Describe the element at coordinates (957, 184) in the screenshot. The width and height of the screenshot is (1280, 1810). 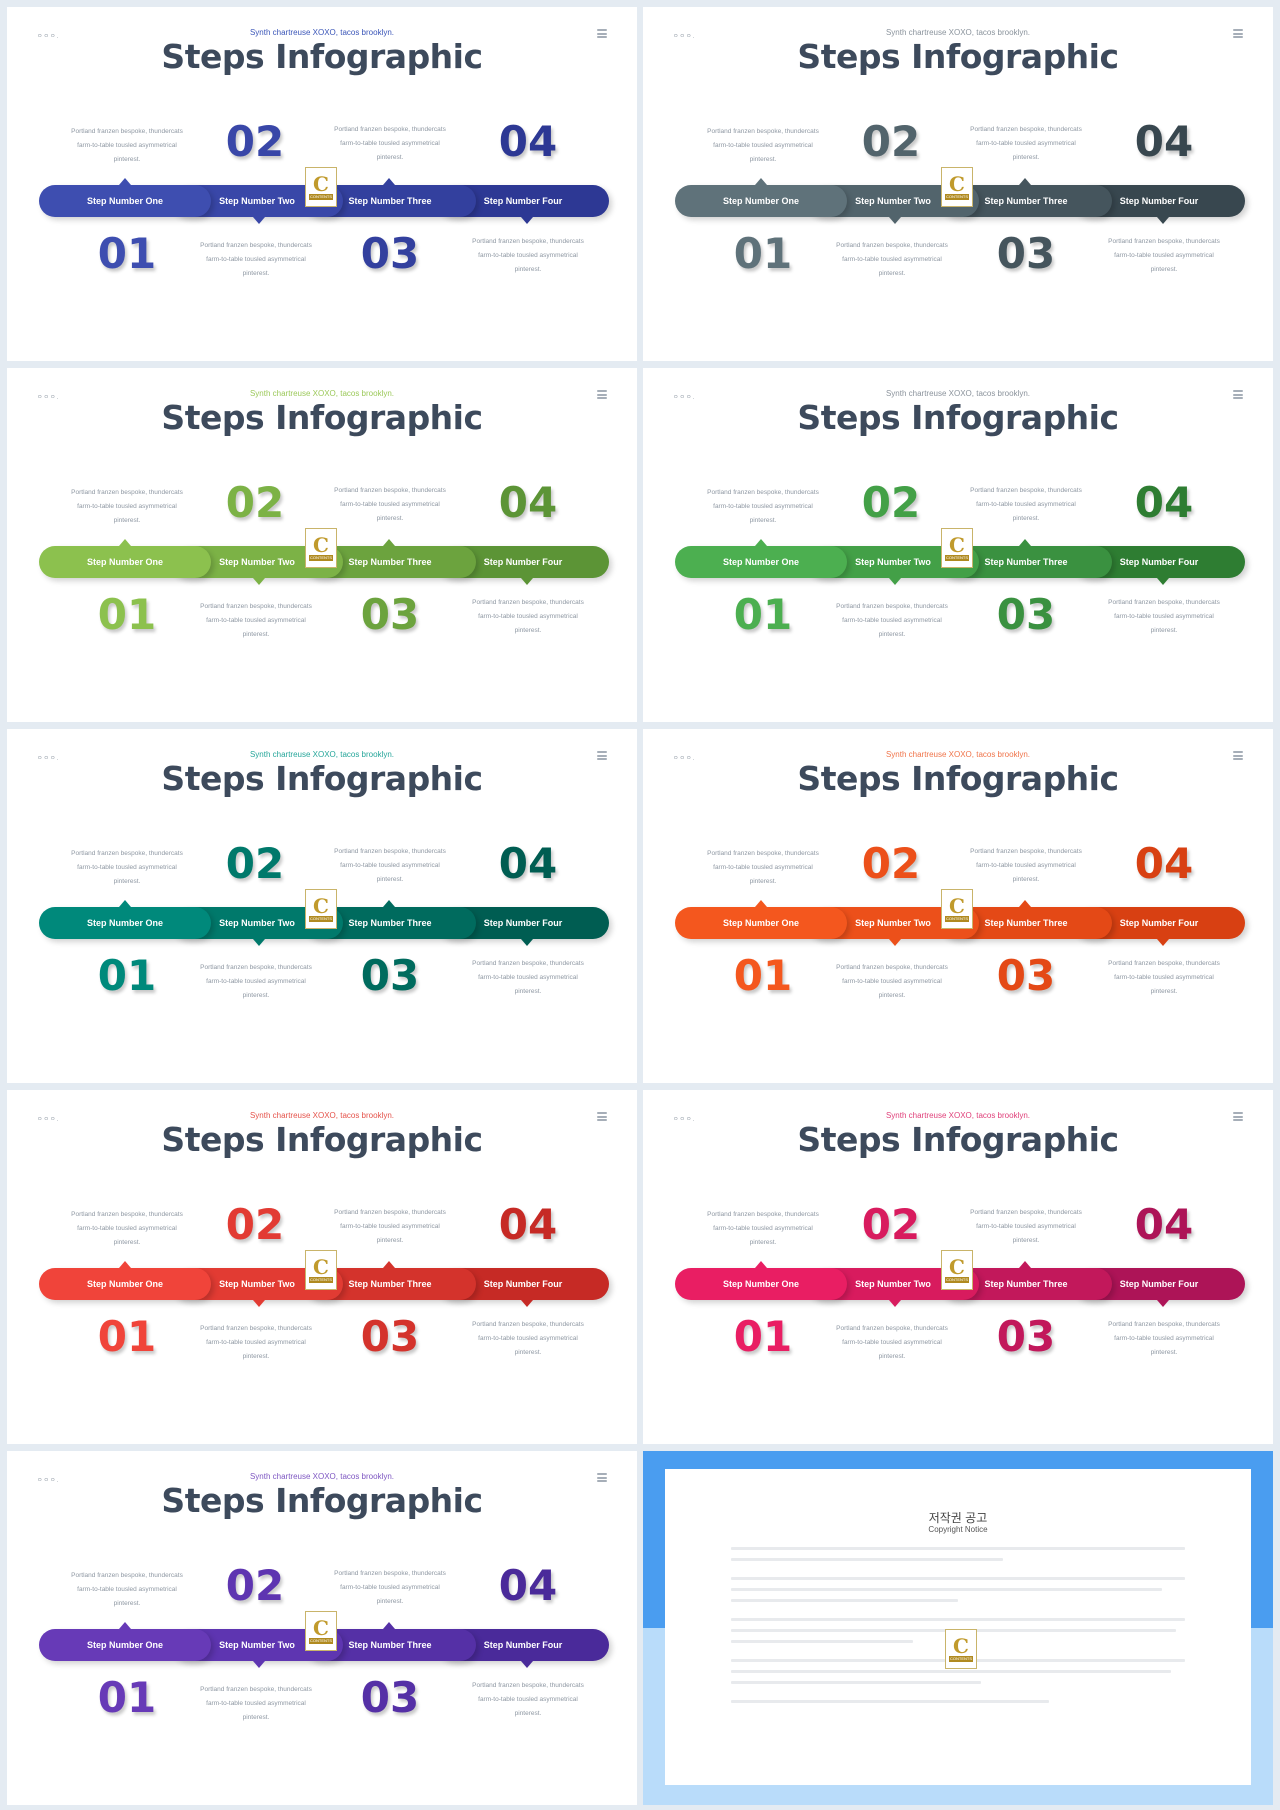
I see `logo-letter: C` at that location.